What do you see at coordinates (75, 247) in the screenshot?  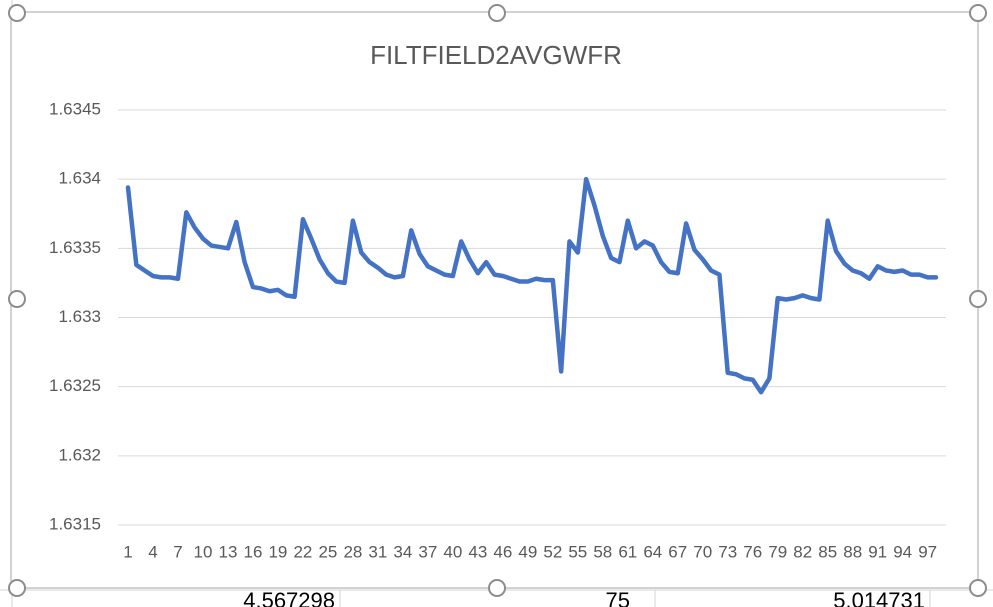 I see `y-tick-label: 1.6335` at bounding box center [75, 247].